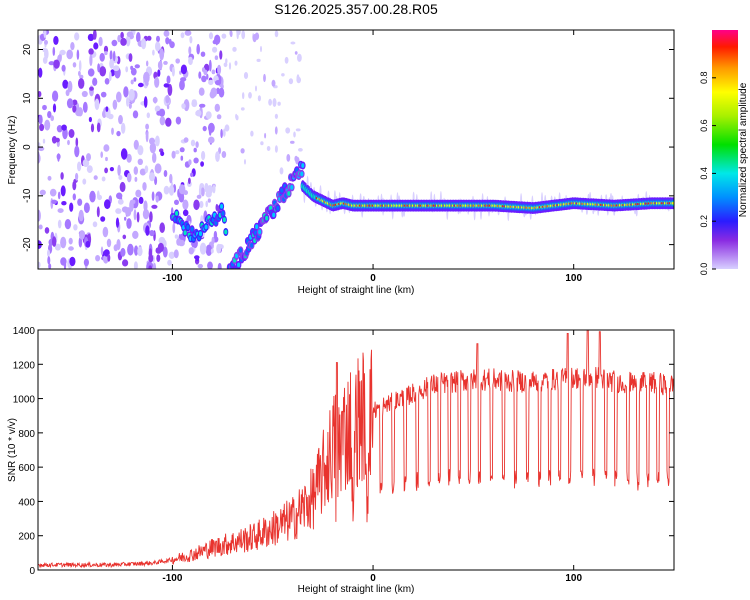  Describe the element at coordinates (704, 78) in the screenshot. I see `colorbar-tick-label: 0.8` at that location.